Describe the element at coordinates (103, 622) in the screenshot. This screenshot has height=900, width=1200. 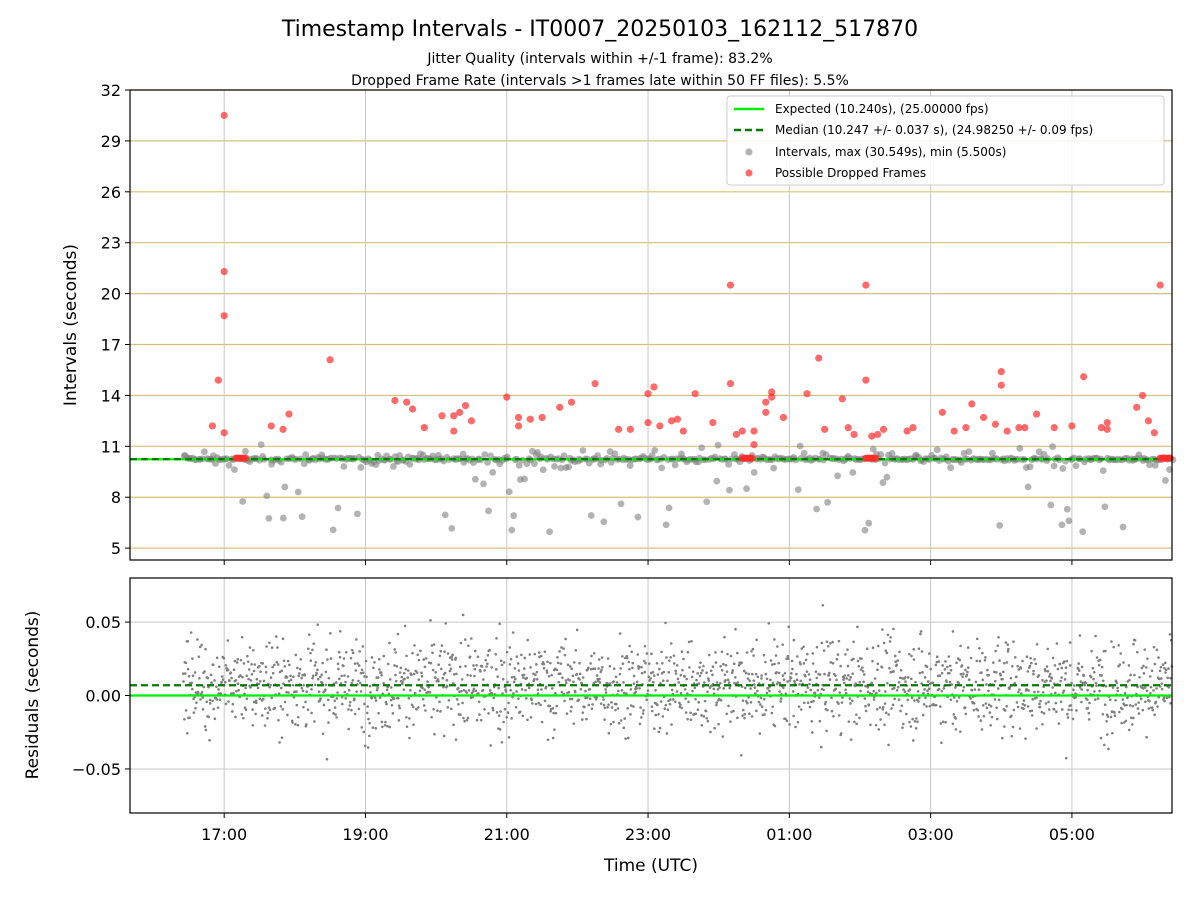
I see `residuals-y-tick-label: 0.05` at that location.